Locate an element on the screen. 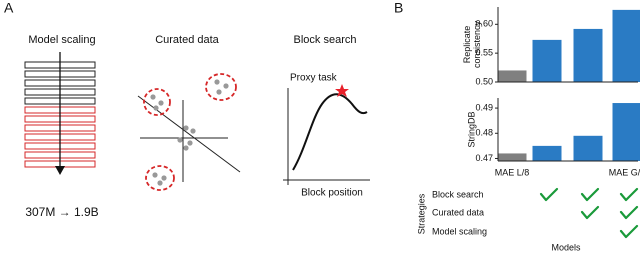  points is located at coordinates (189, 132).